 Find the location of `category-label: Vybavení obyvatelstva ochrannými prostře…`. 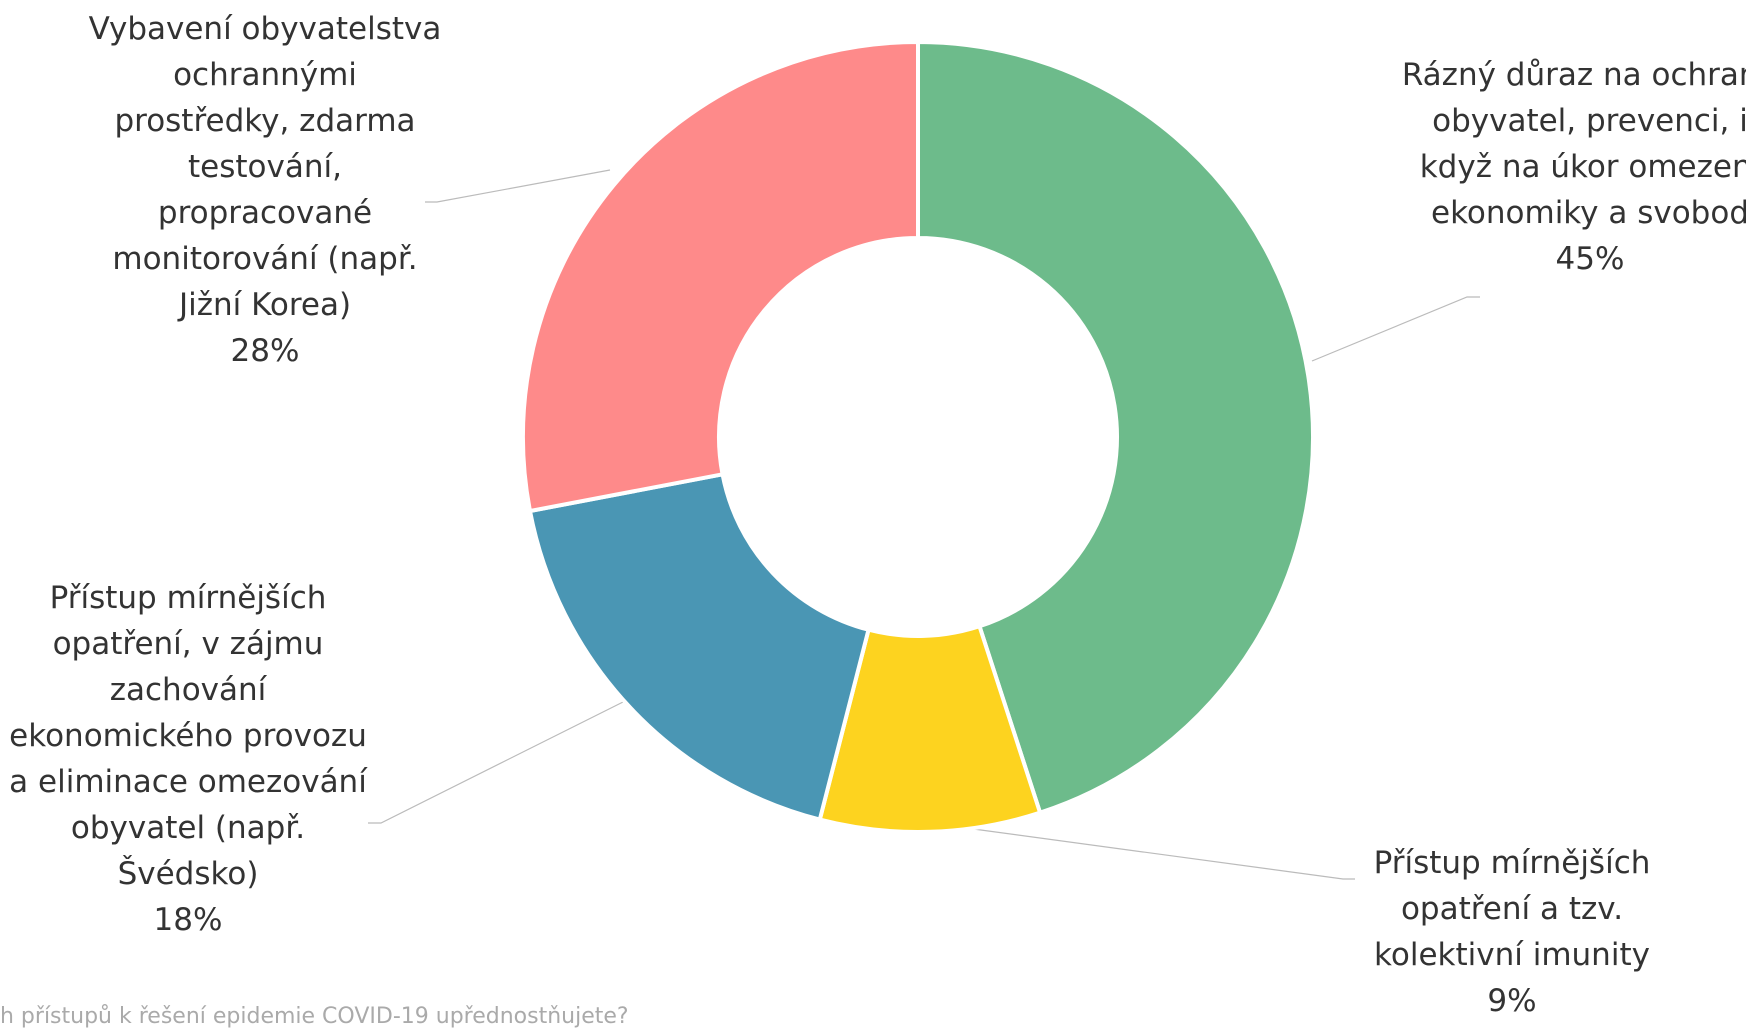

category-label: Vybavení obyvatelstva ochrannými prostře… is located at coordinates (265, 167).